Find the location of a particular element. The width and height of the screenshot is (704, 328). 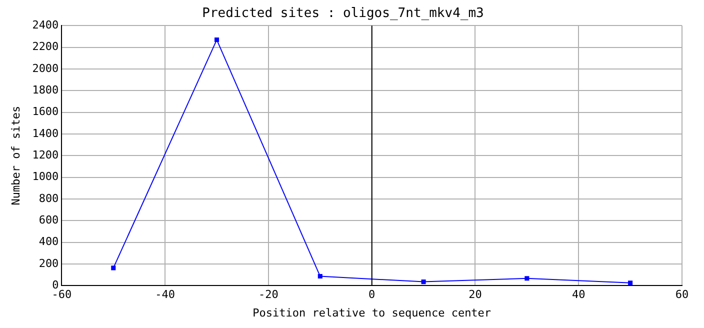

x-tick-label: 20 is located at coordinates (475, 295).